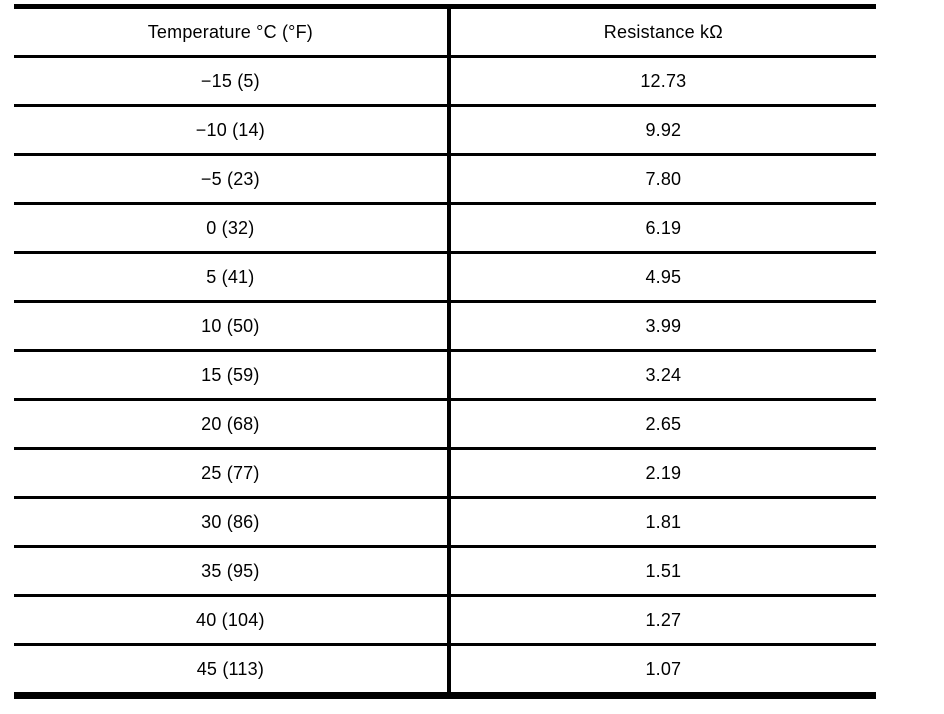 The height and width of the screenshot is (714, 944). I want to click on resistance-cell: 1.07, so click(662, 670).